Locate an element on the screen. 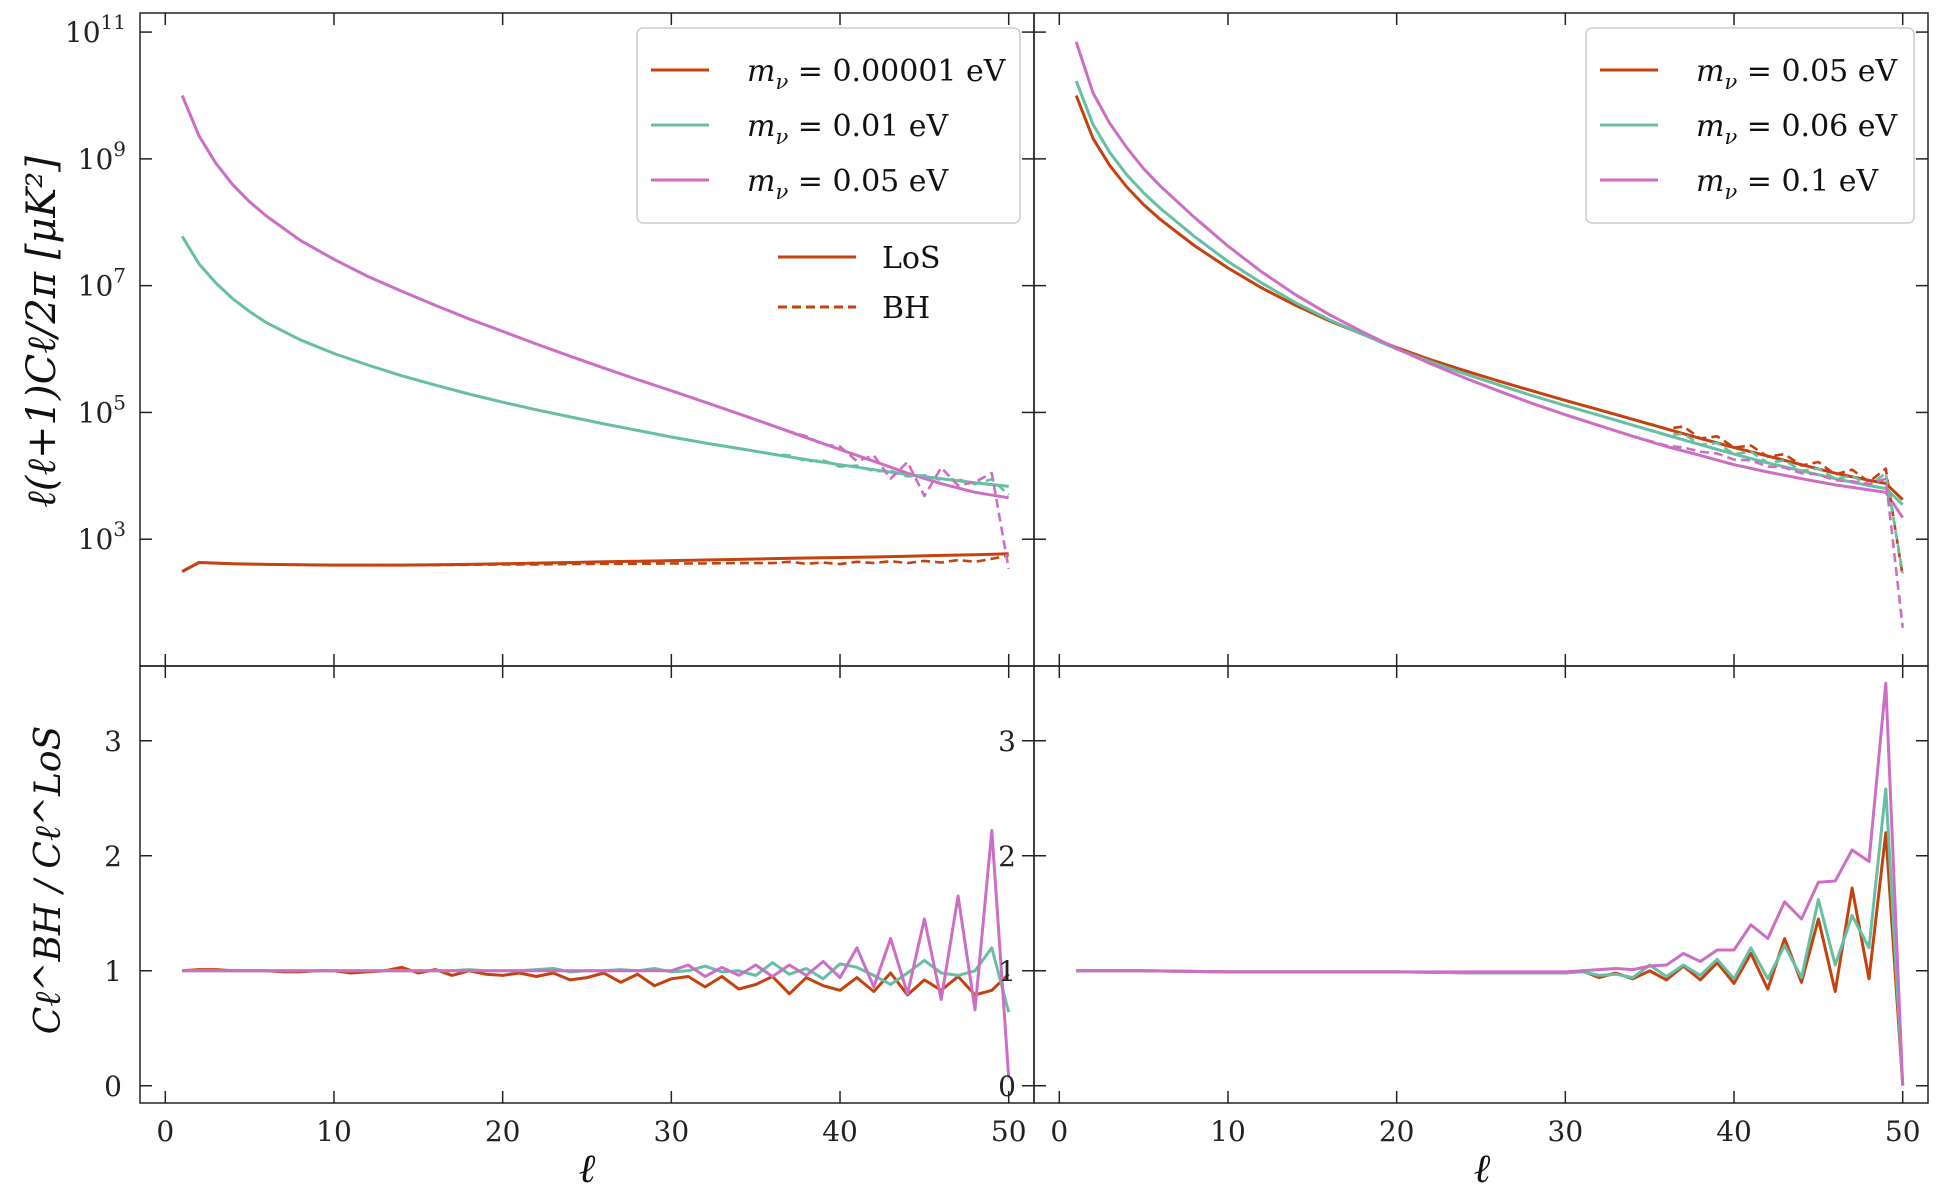  style-legend-label: LoS is located at coordinates (911, 258).